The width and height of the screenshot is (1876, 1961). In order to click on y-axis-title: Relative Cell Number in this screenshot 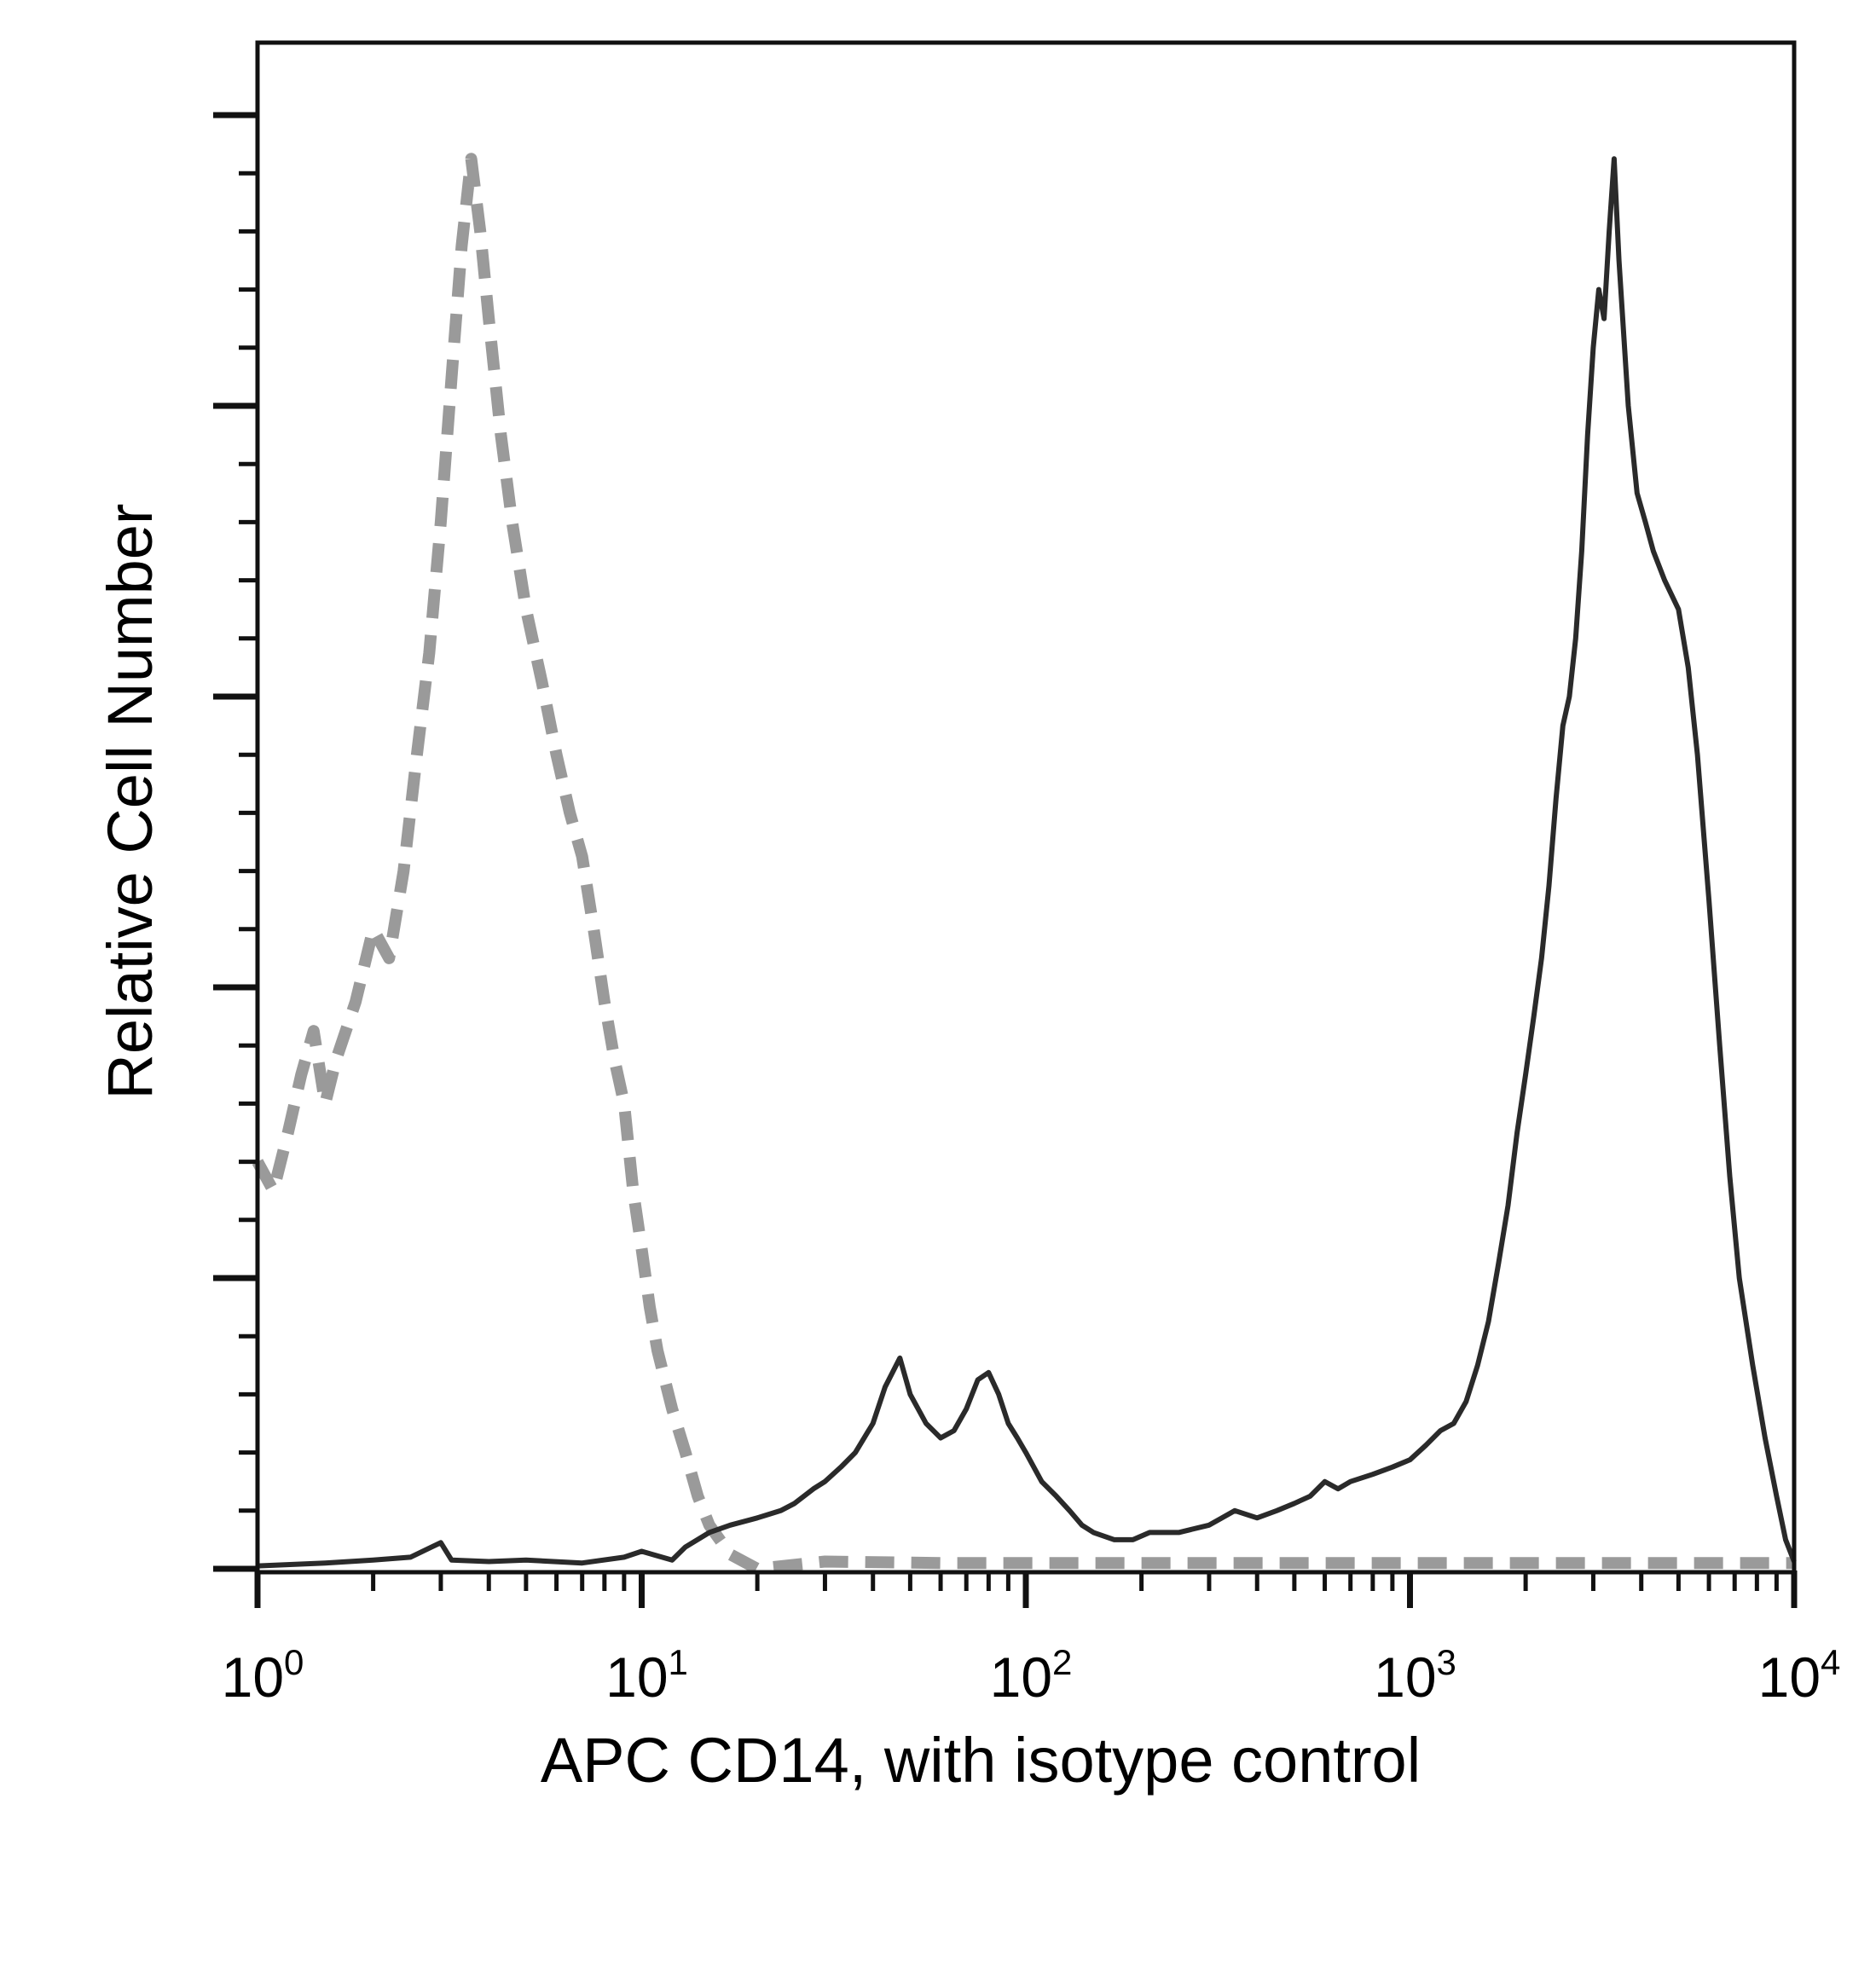, I will do `click(130, 801)`.